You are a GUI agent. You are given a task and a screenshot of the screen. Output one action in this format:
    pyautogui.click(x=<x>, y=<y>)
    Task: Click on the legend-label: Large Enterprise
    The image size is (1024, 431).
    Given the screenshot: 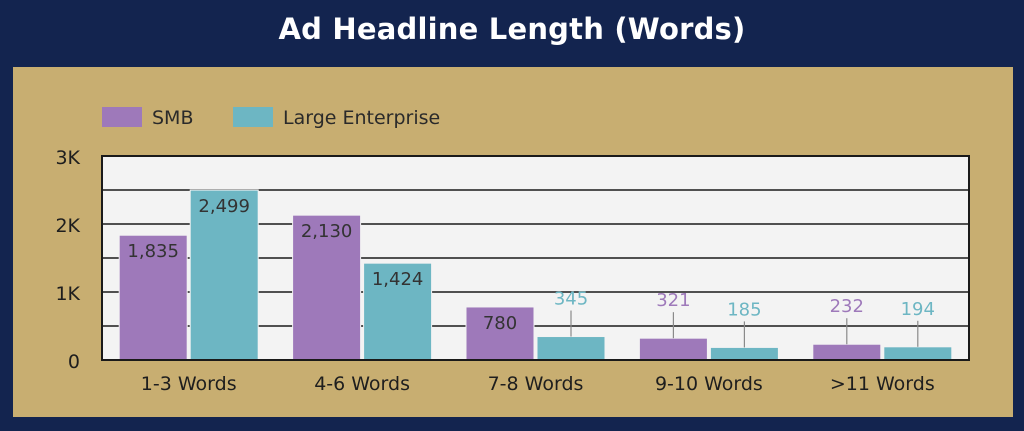 What is the action you would take?
    pyautogui.click(x=361, y=118)
    